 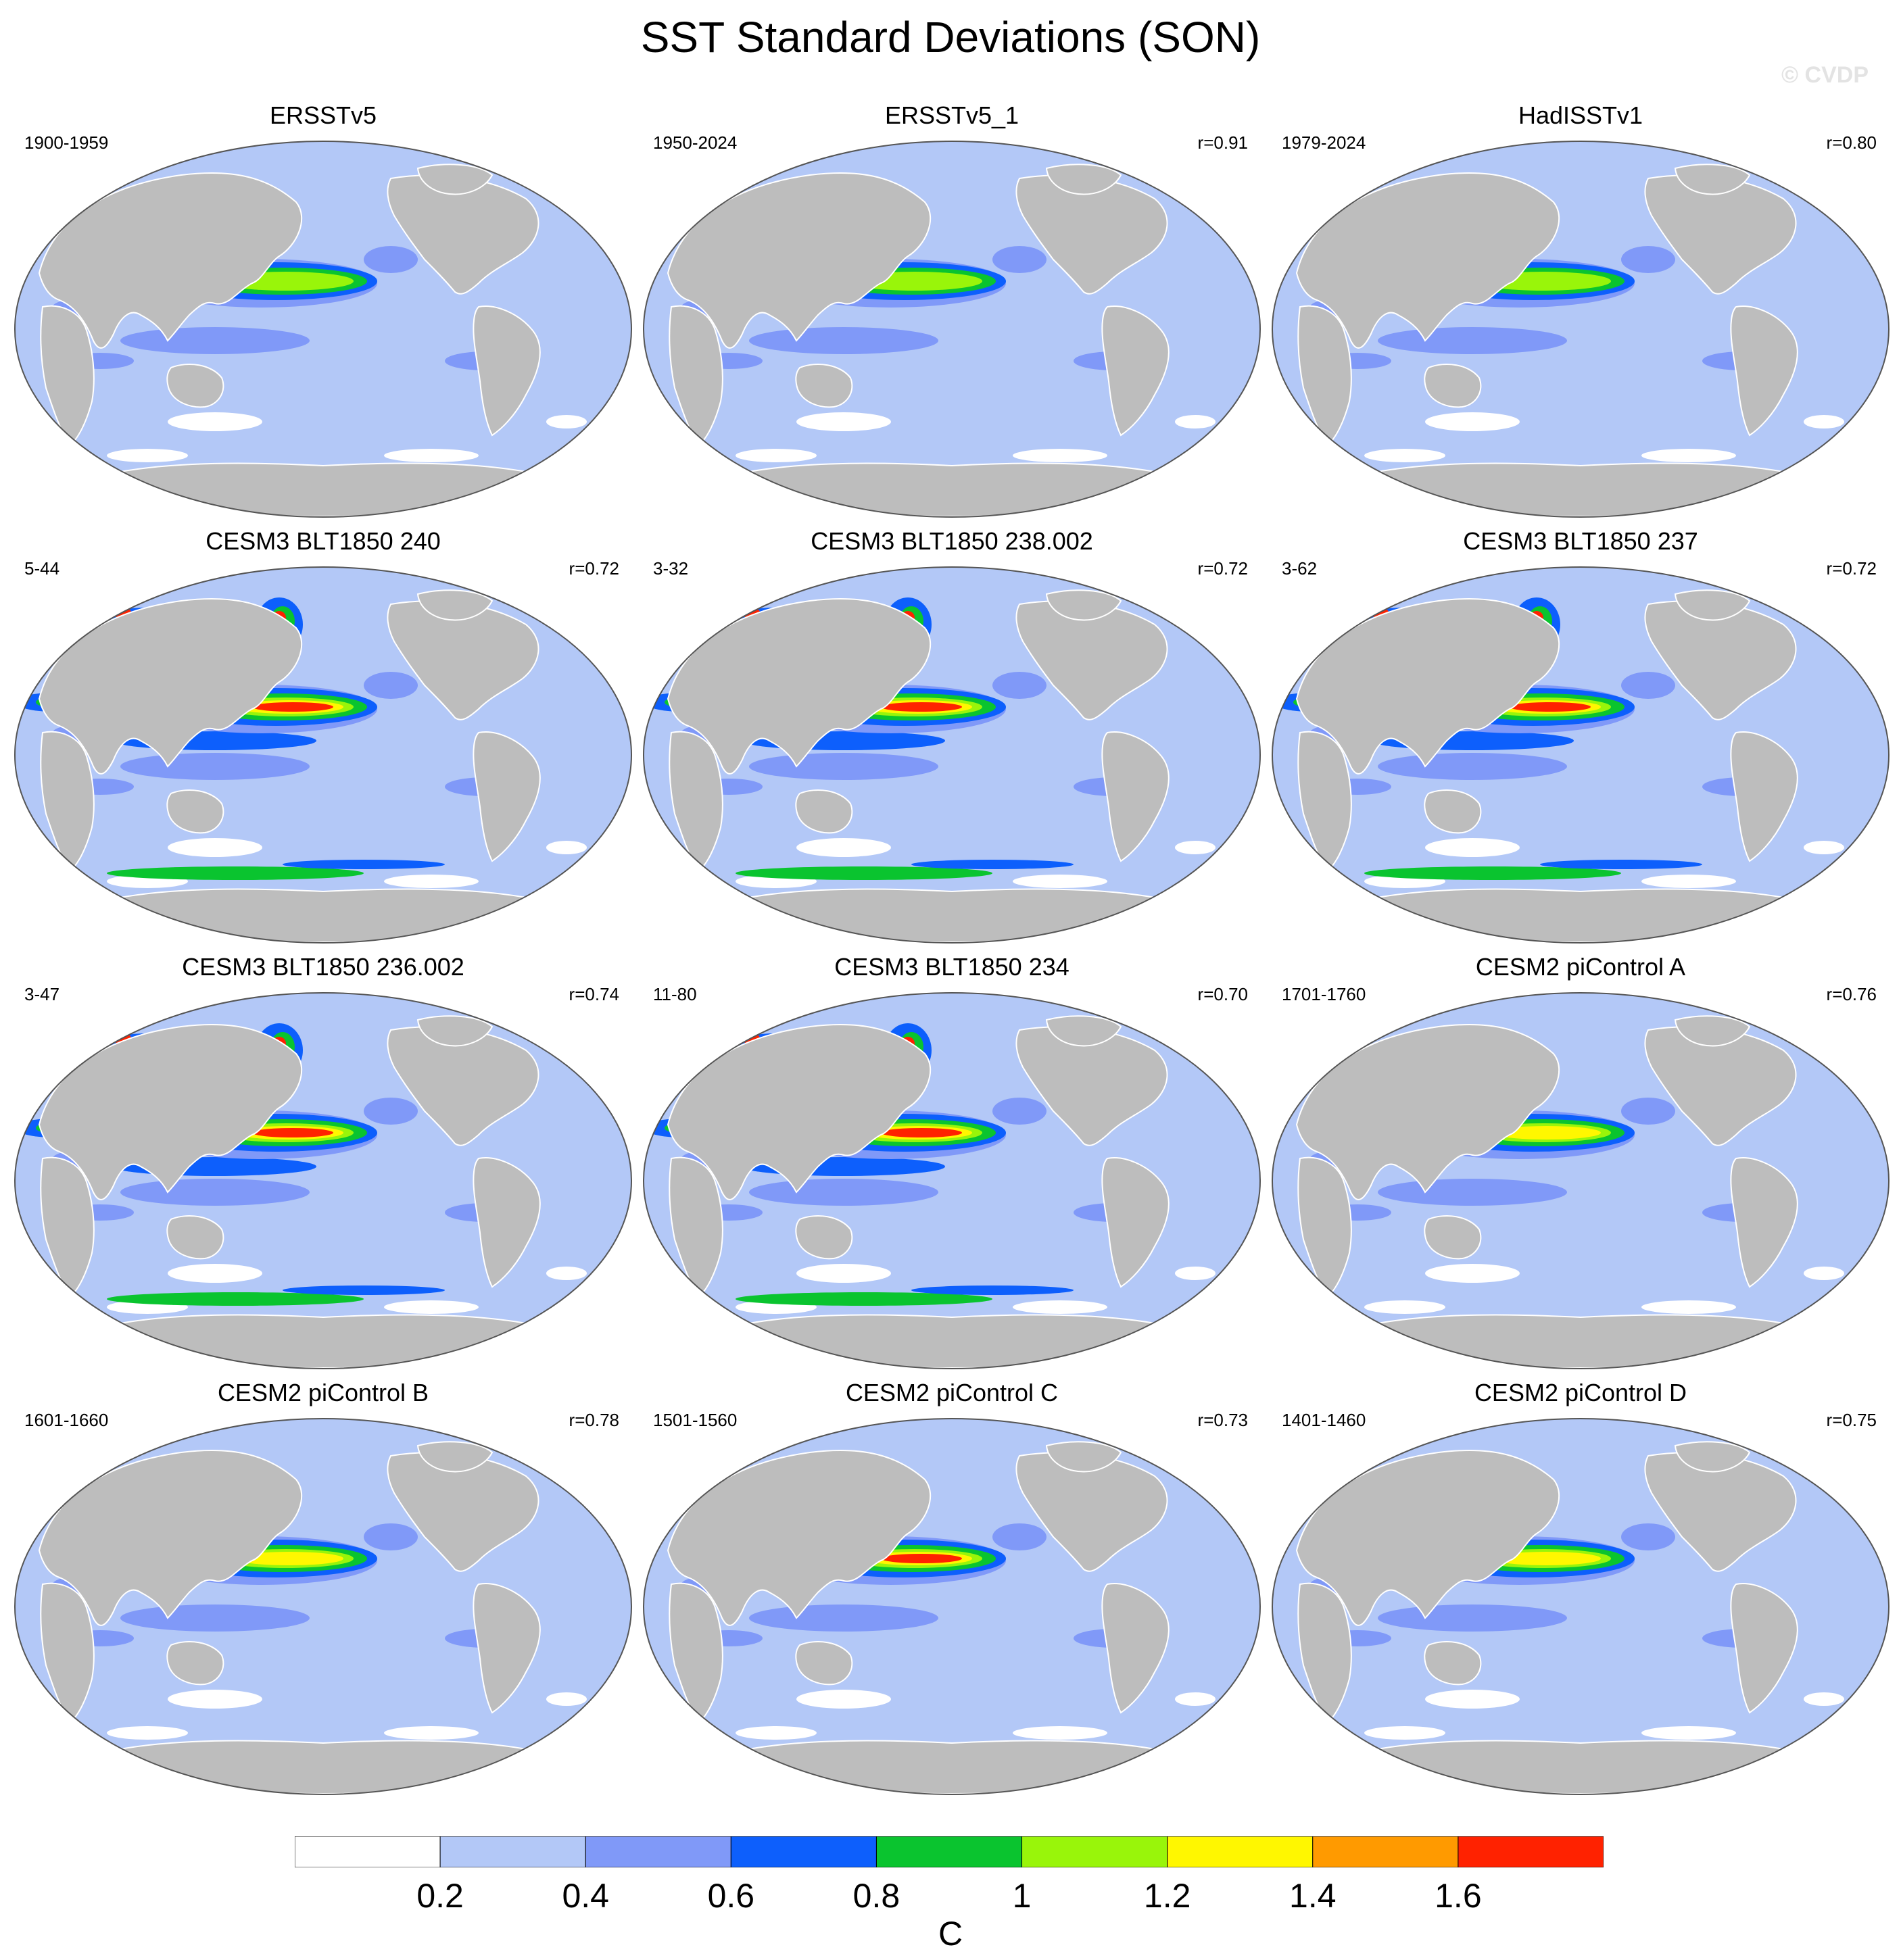 What do you see at coordinates (952, 115) in the screenshot?
I see `panel-title: ERSSTv5_1` at bounding box center [952, 115].